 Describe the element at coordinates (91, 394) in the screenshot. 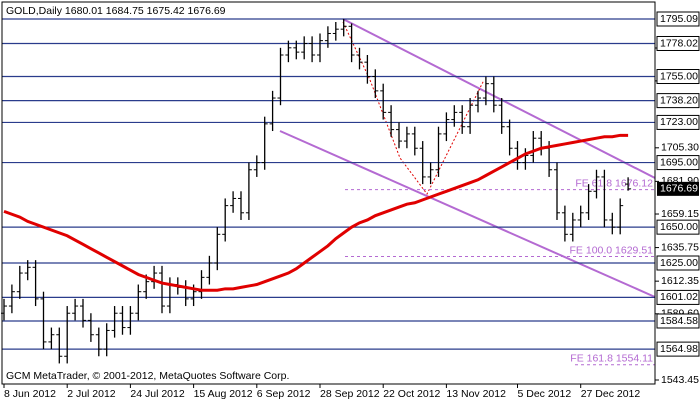

I see `x-tick-label: 2 Jul 2012` at that location.